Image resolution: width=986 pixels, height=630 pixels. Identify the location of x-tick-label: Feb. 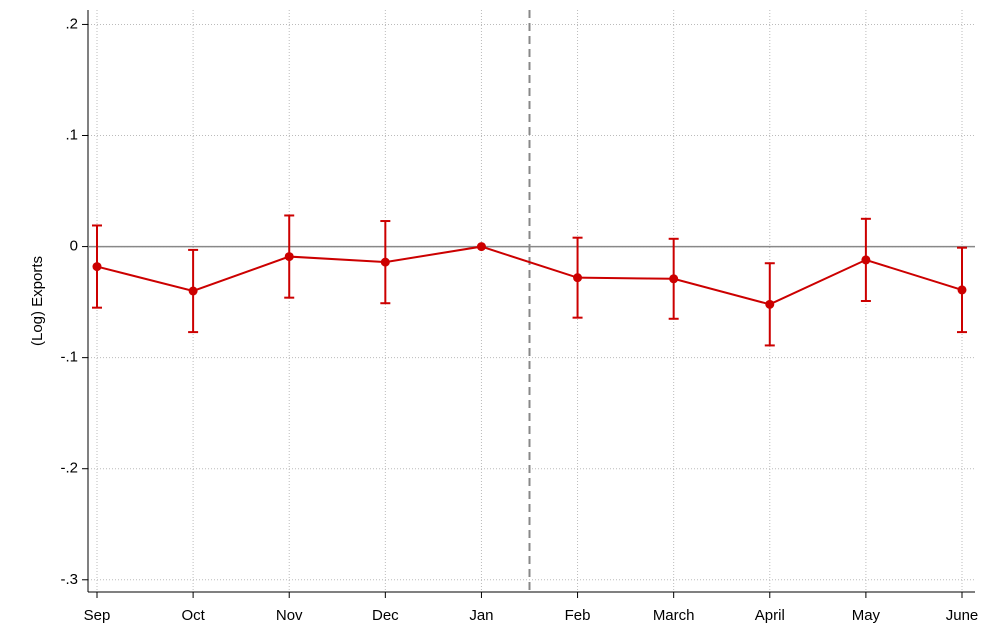
(578, 615).